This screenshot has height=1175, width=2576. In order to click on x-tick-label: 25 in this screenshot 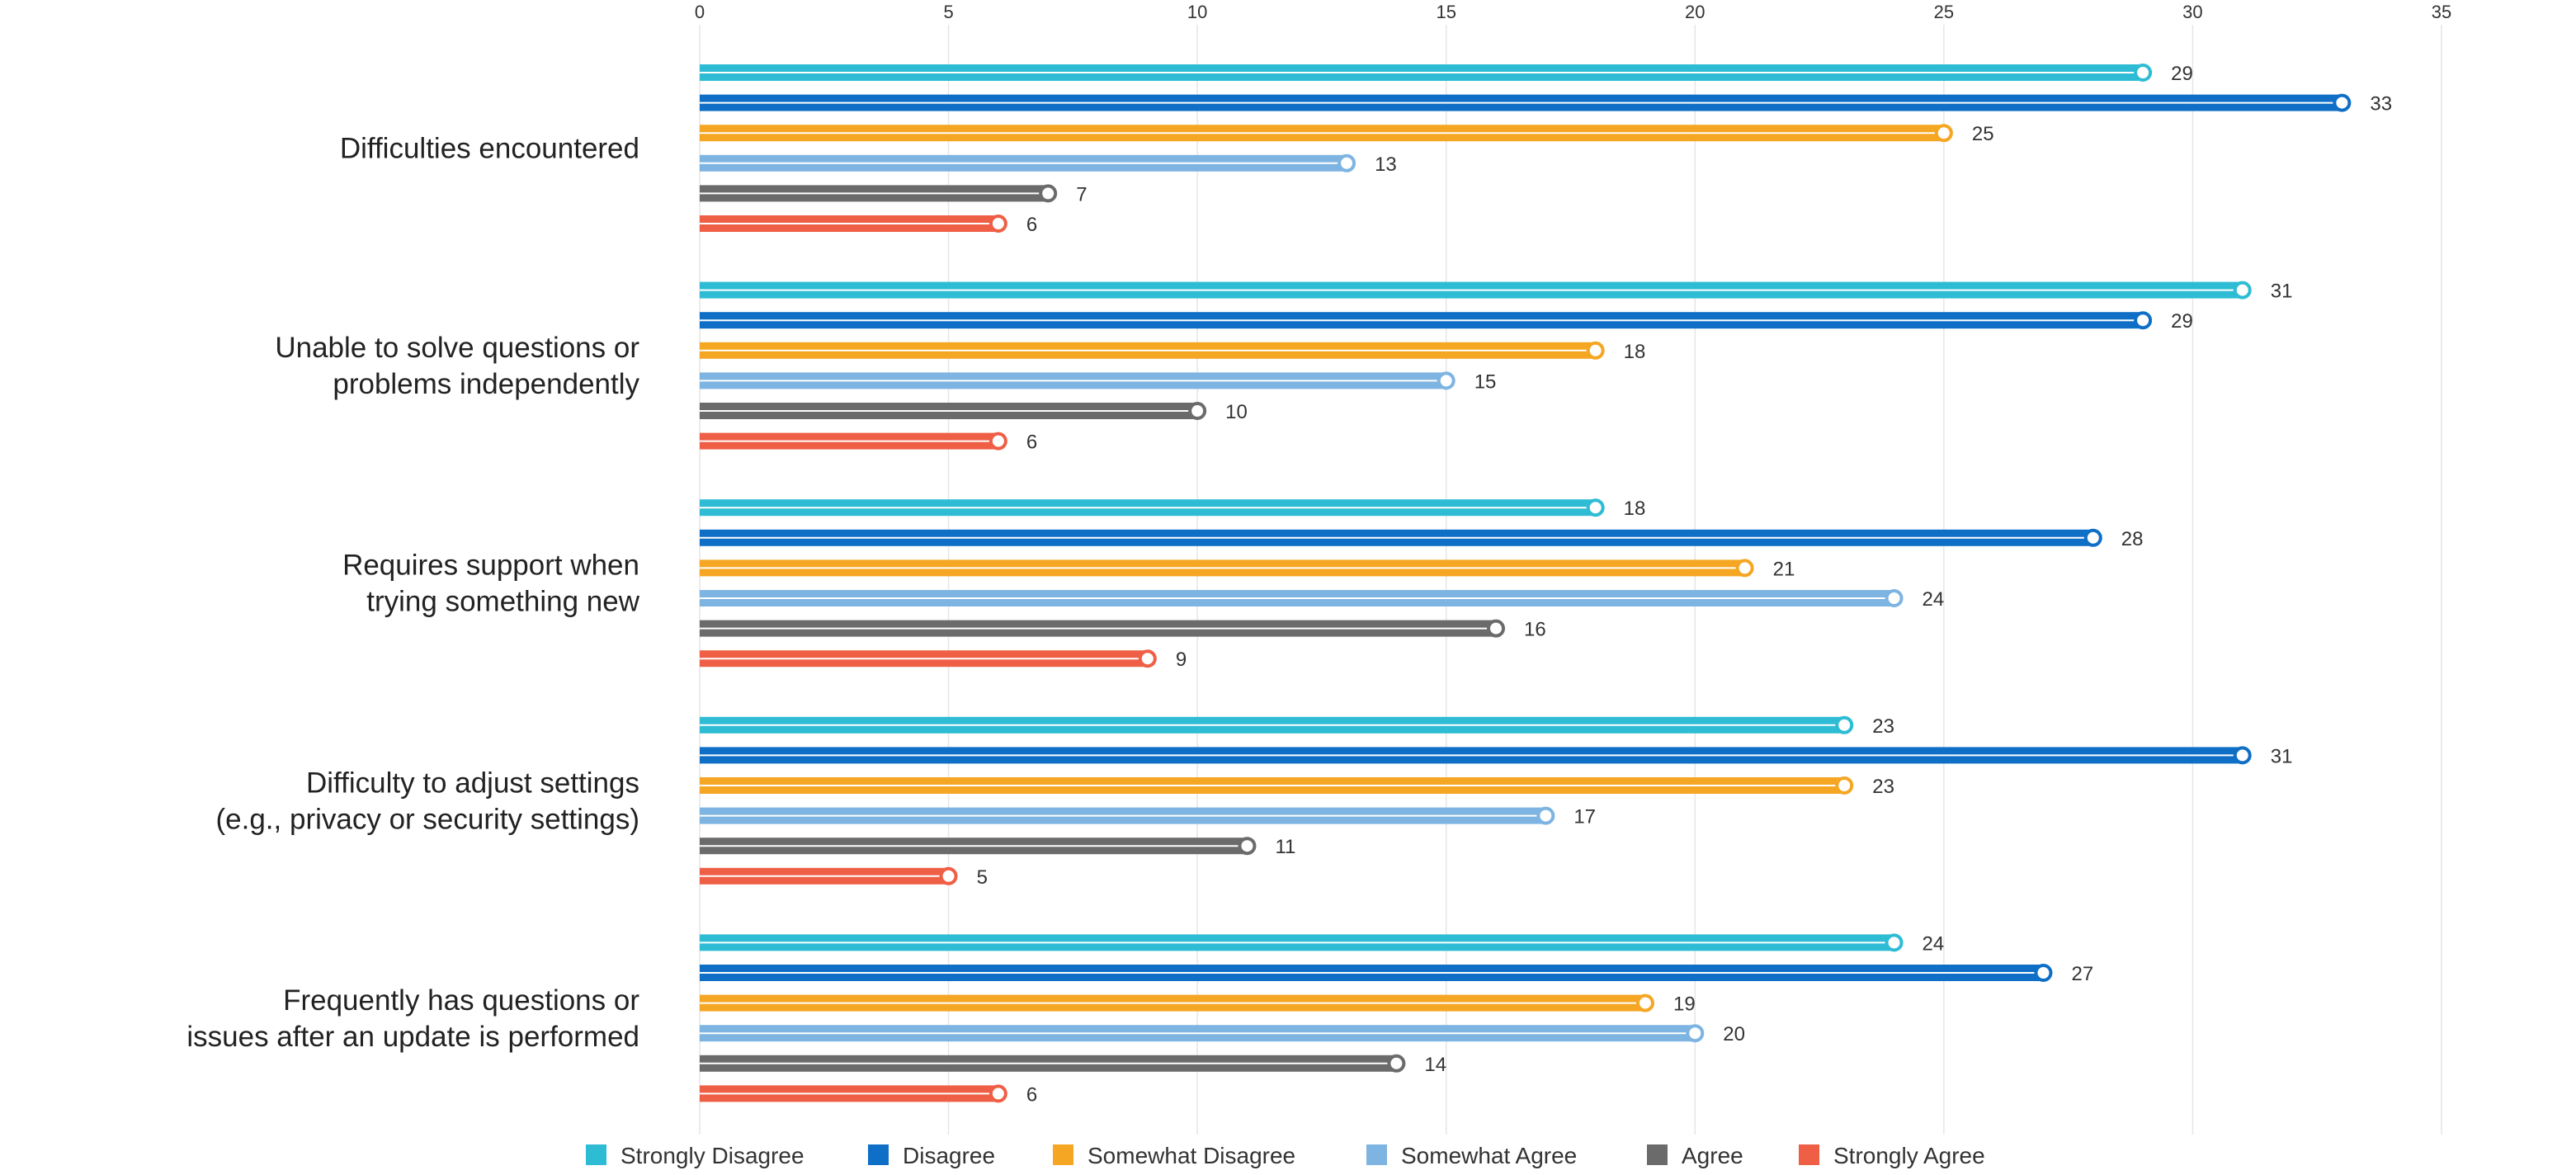, I will do `click(1944, 12)`.